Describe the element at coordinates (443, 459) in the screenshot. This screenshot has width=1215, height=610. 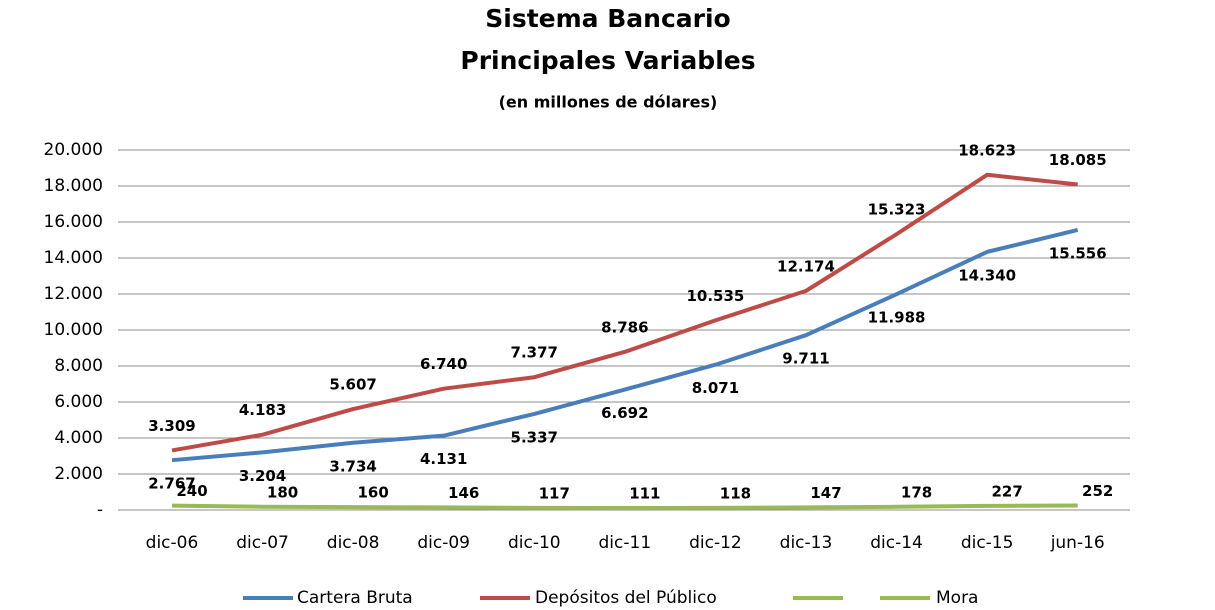
I see `data-label: 4.131` at that location.